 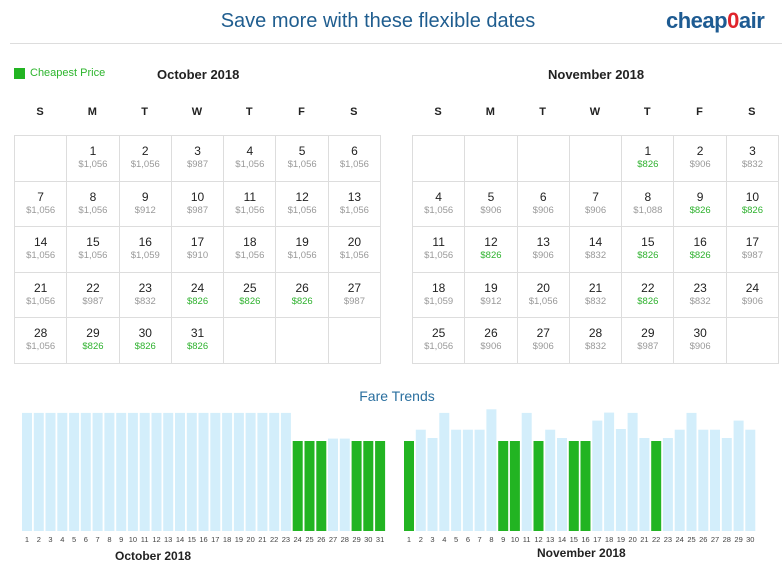 I want to click on day-cell: 10 $987, so click(x=198, y=204).